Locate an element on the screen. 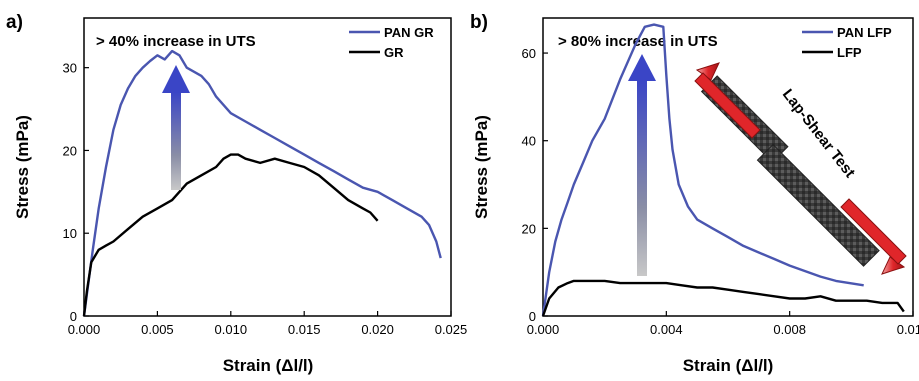  panel-b-label: b) is located at coordinates (479, 22).